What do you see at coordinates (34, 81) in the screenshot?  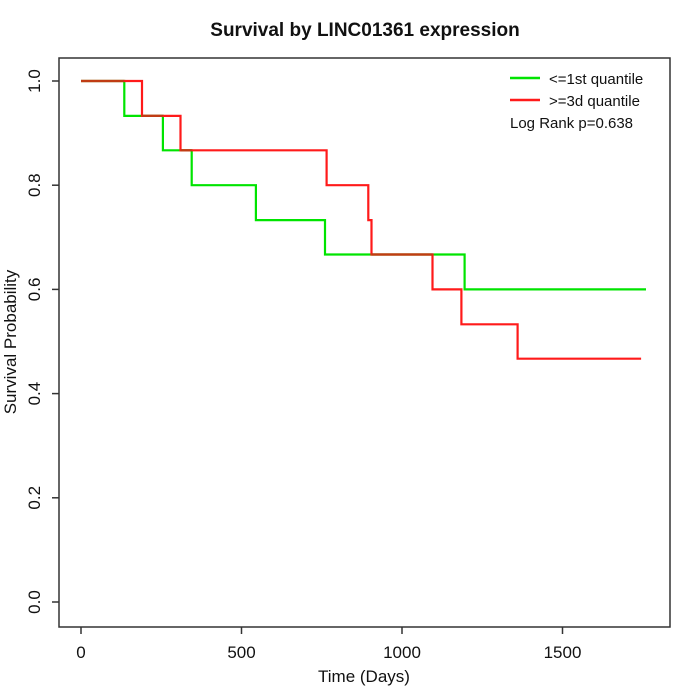 I see `y-axis-tick-label: 1.0` at bounding box center [34, 81].